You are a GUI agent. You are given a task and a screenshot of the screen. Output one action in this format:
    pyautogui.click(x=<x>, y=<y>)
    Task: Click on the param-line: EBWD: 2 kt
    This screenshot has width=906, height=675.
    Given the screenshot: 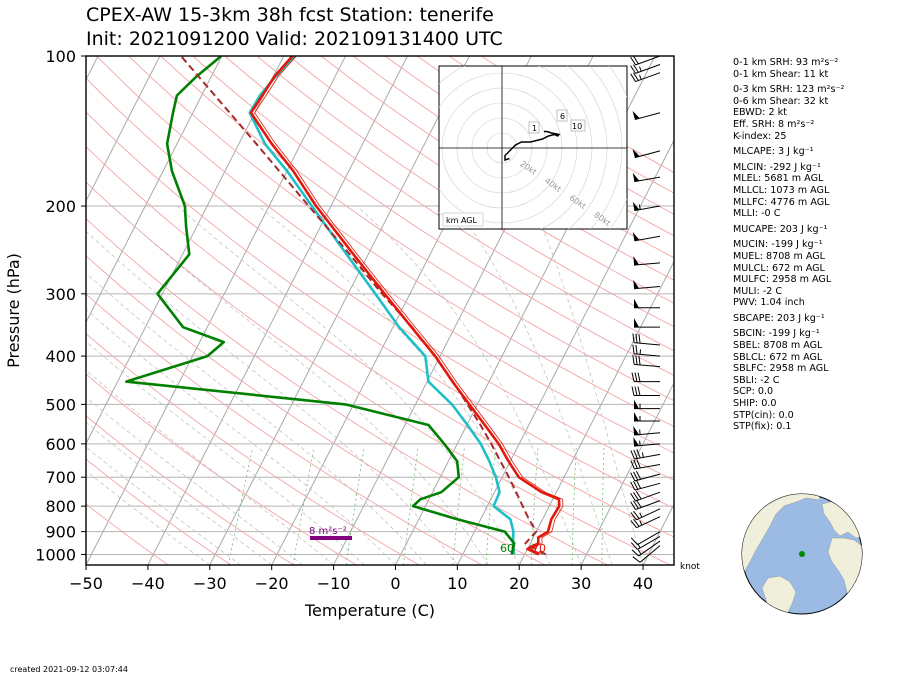 What is the action you would take?
    pyautogui.click(x=760, y=113)
    